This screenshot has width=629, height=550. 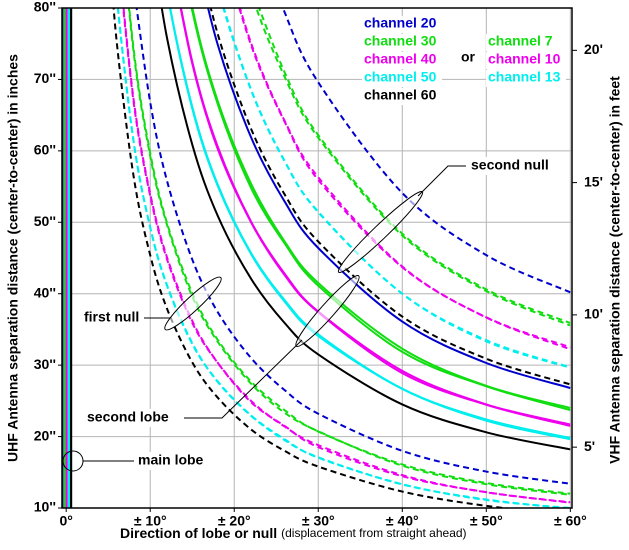 What do you see at coordinates (45, 150) in the screenshot?
I see `y-tick-label: 60''` at bounding box center [45, 150].